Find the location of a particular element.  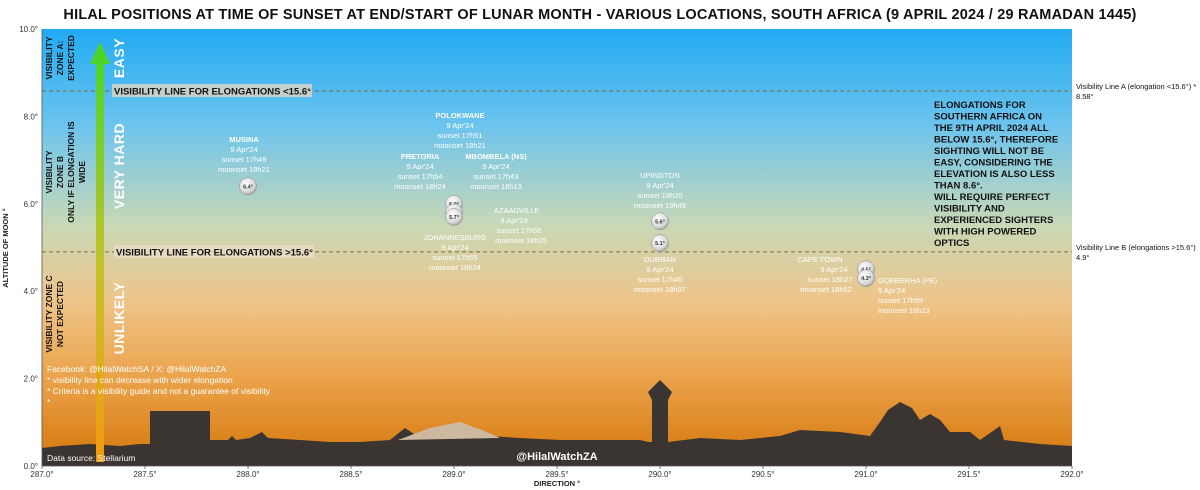

visibility-line-a-label: VISIBILITY LINE FOR ELONGATIONS <15.6° is located at coordinates (212, 92).